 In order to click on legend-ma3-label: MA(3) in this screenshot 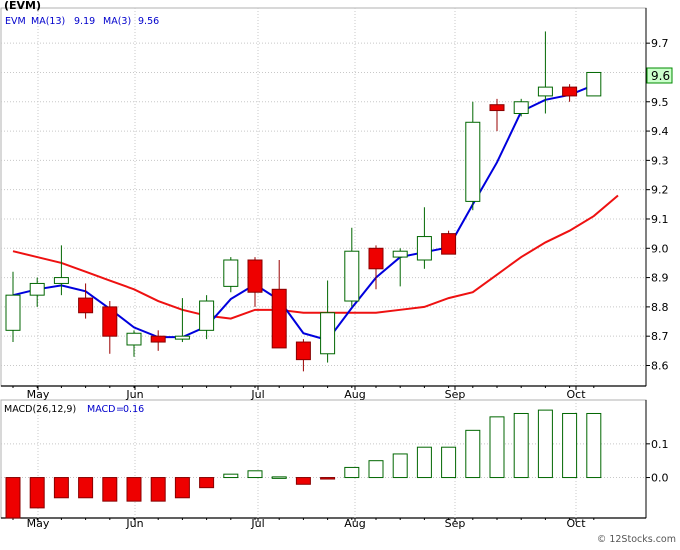, I will do `click(117, 21)`.